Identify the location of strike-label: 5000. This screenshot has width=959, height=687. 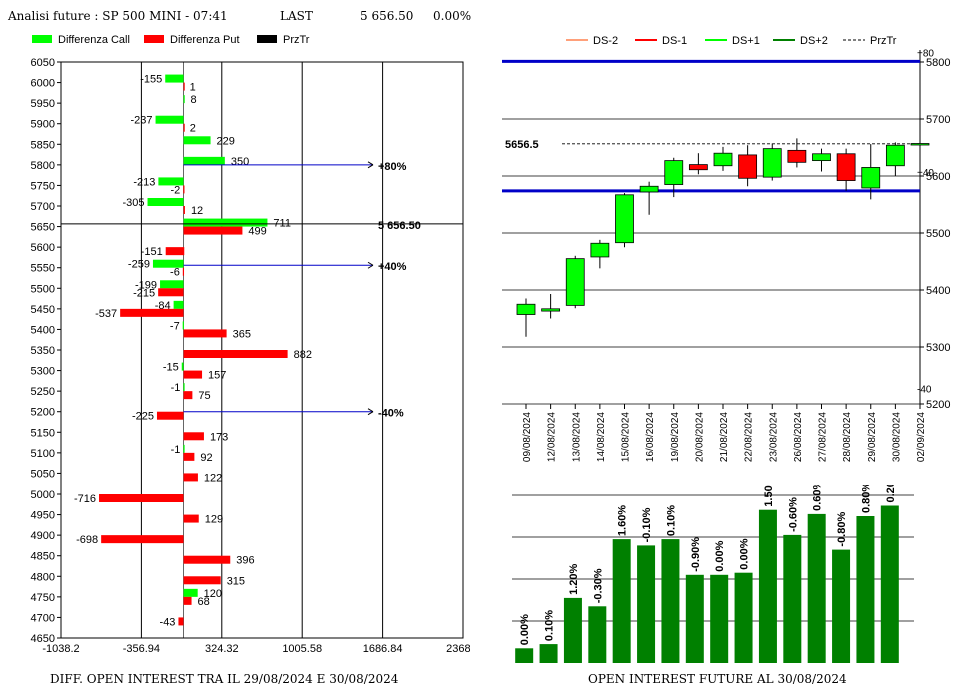
(43, 495).